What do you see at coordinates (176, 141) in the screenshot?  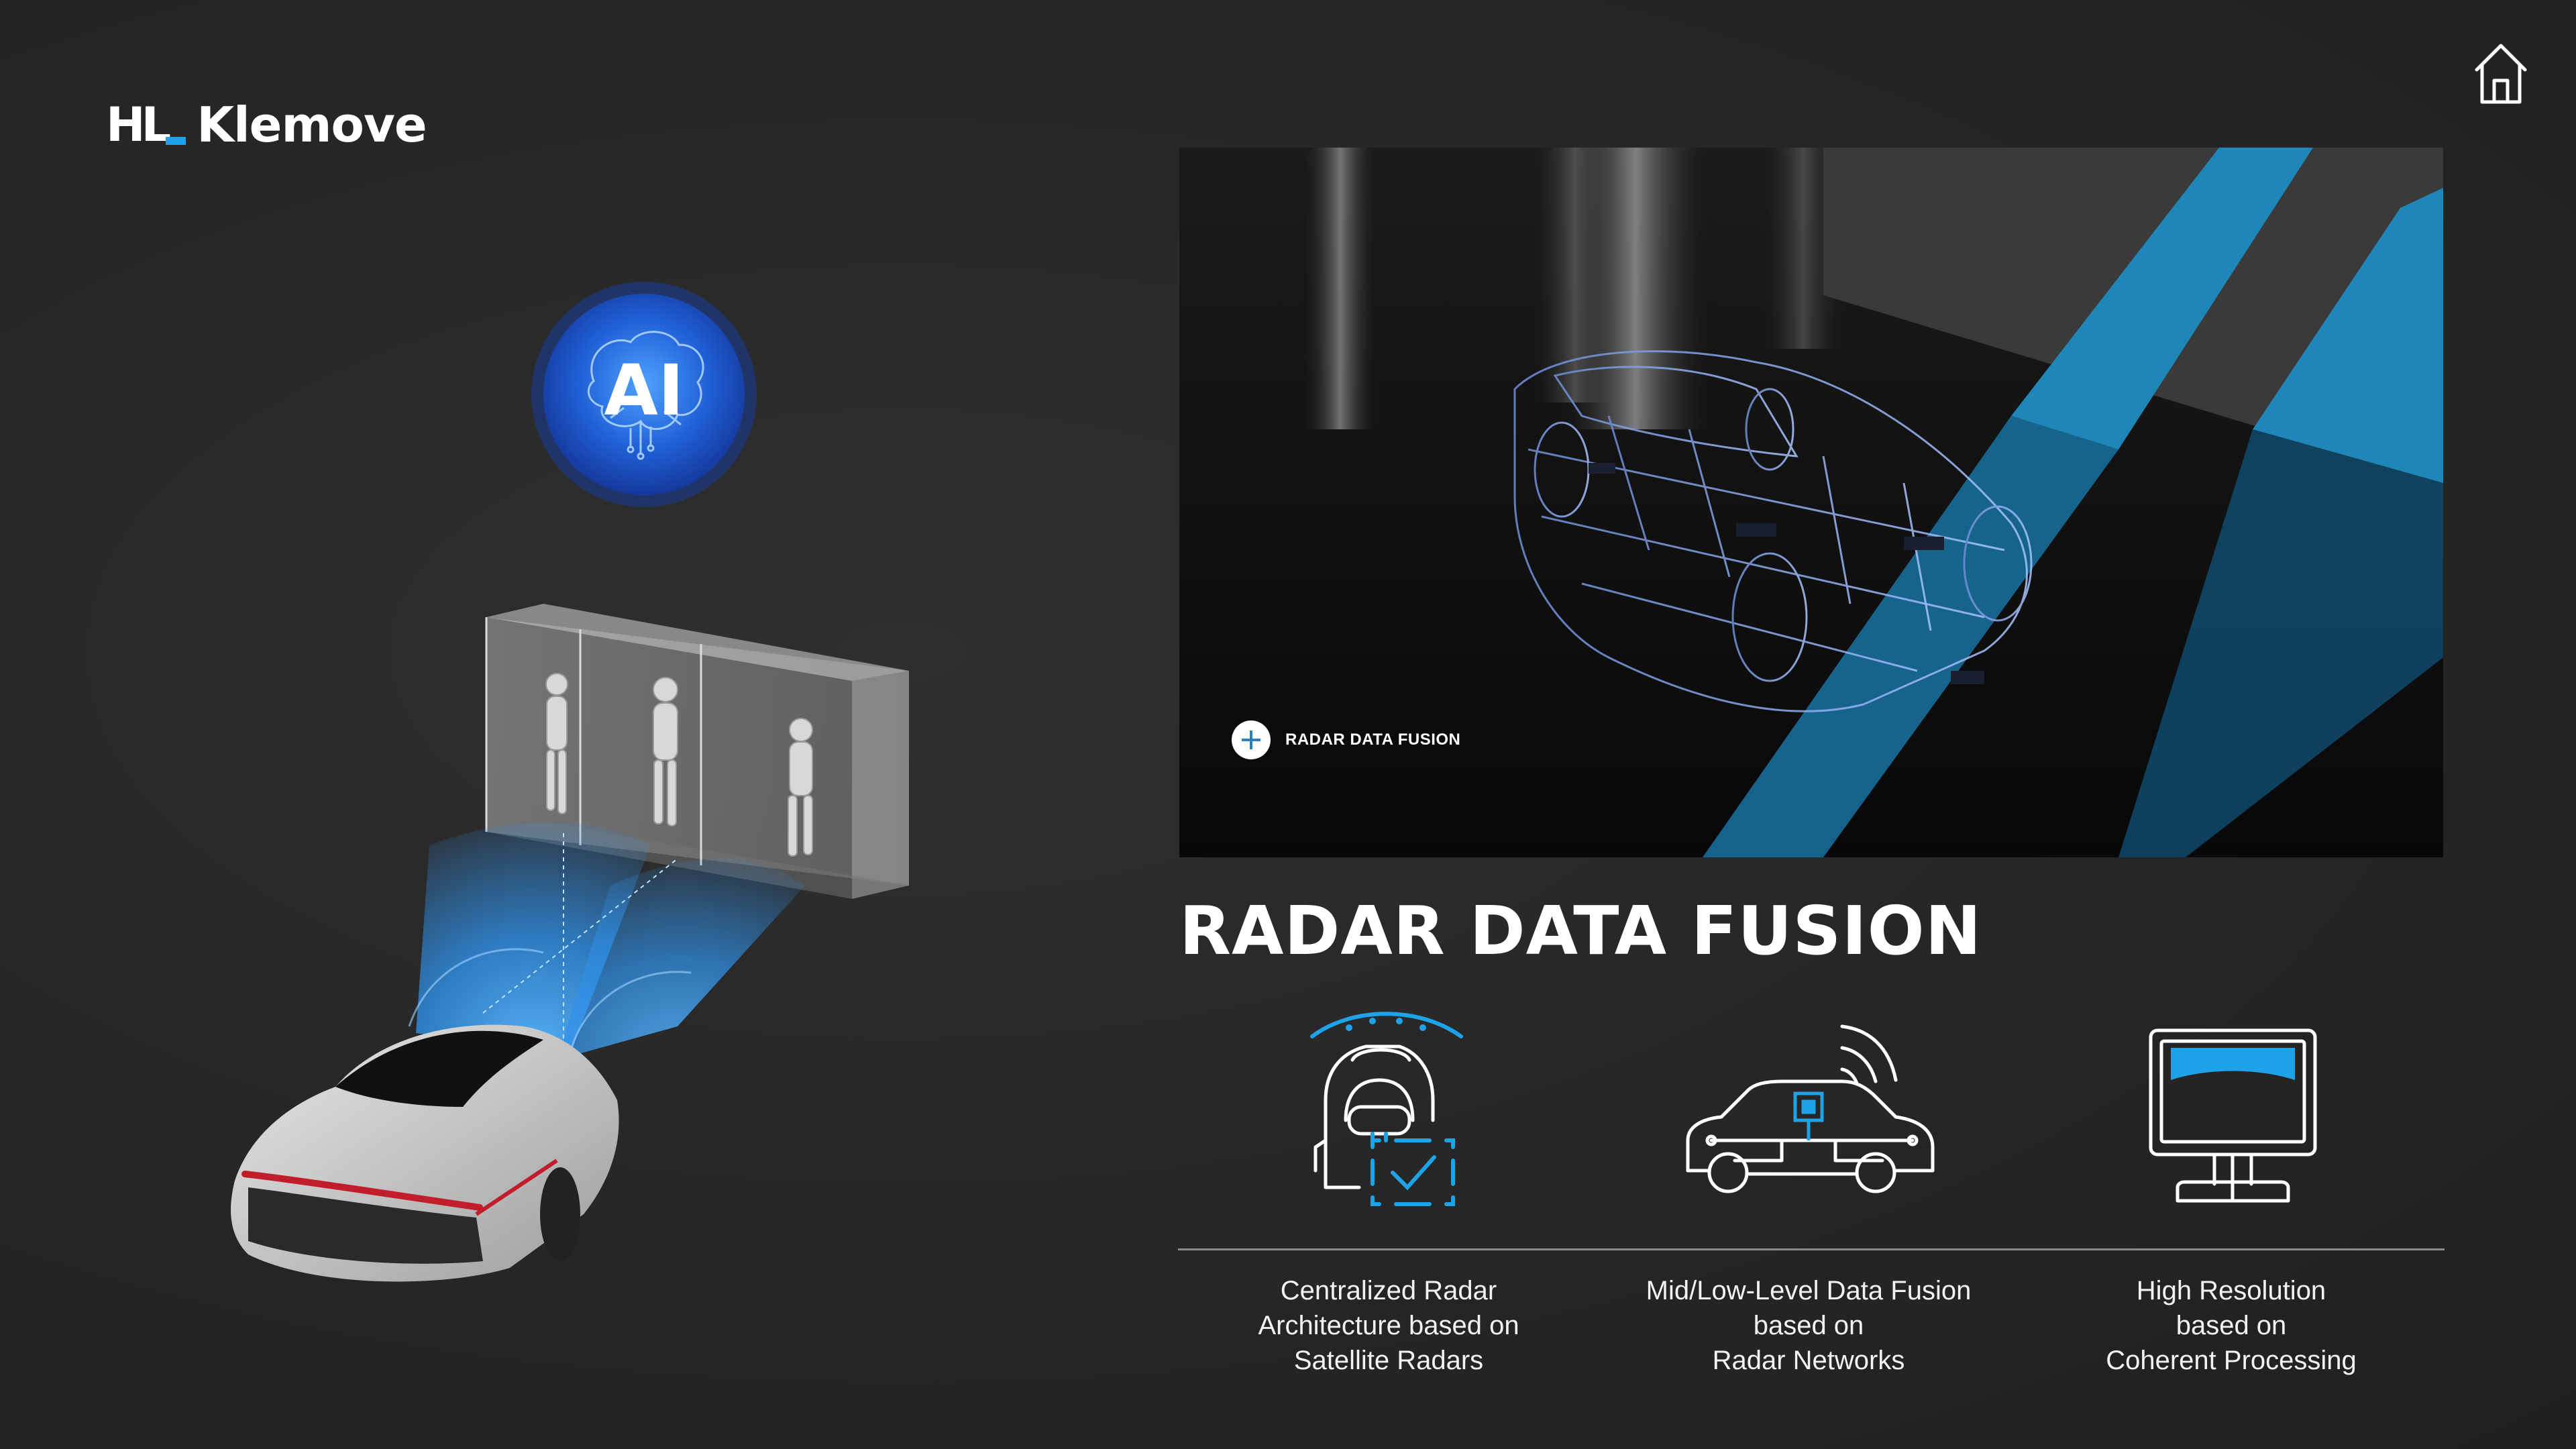 I see `logo-accent-bar` at bounding box center [176, 141].